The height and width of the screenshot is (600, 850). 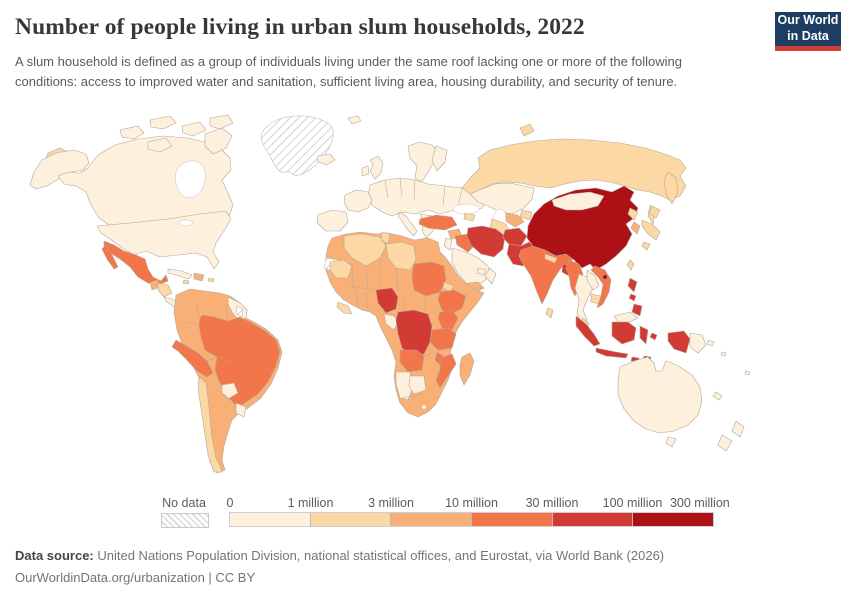 I want to click on country-uruguay, so click(x=241, y=410).